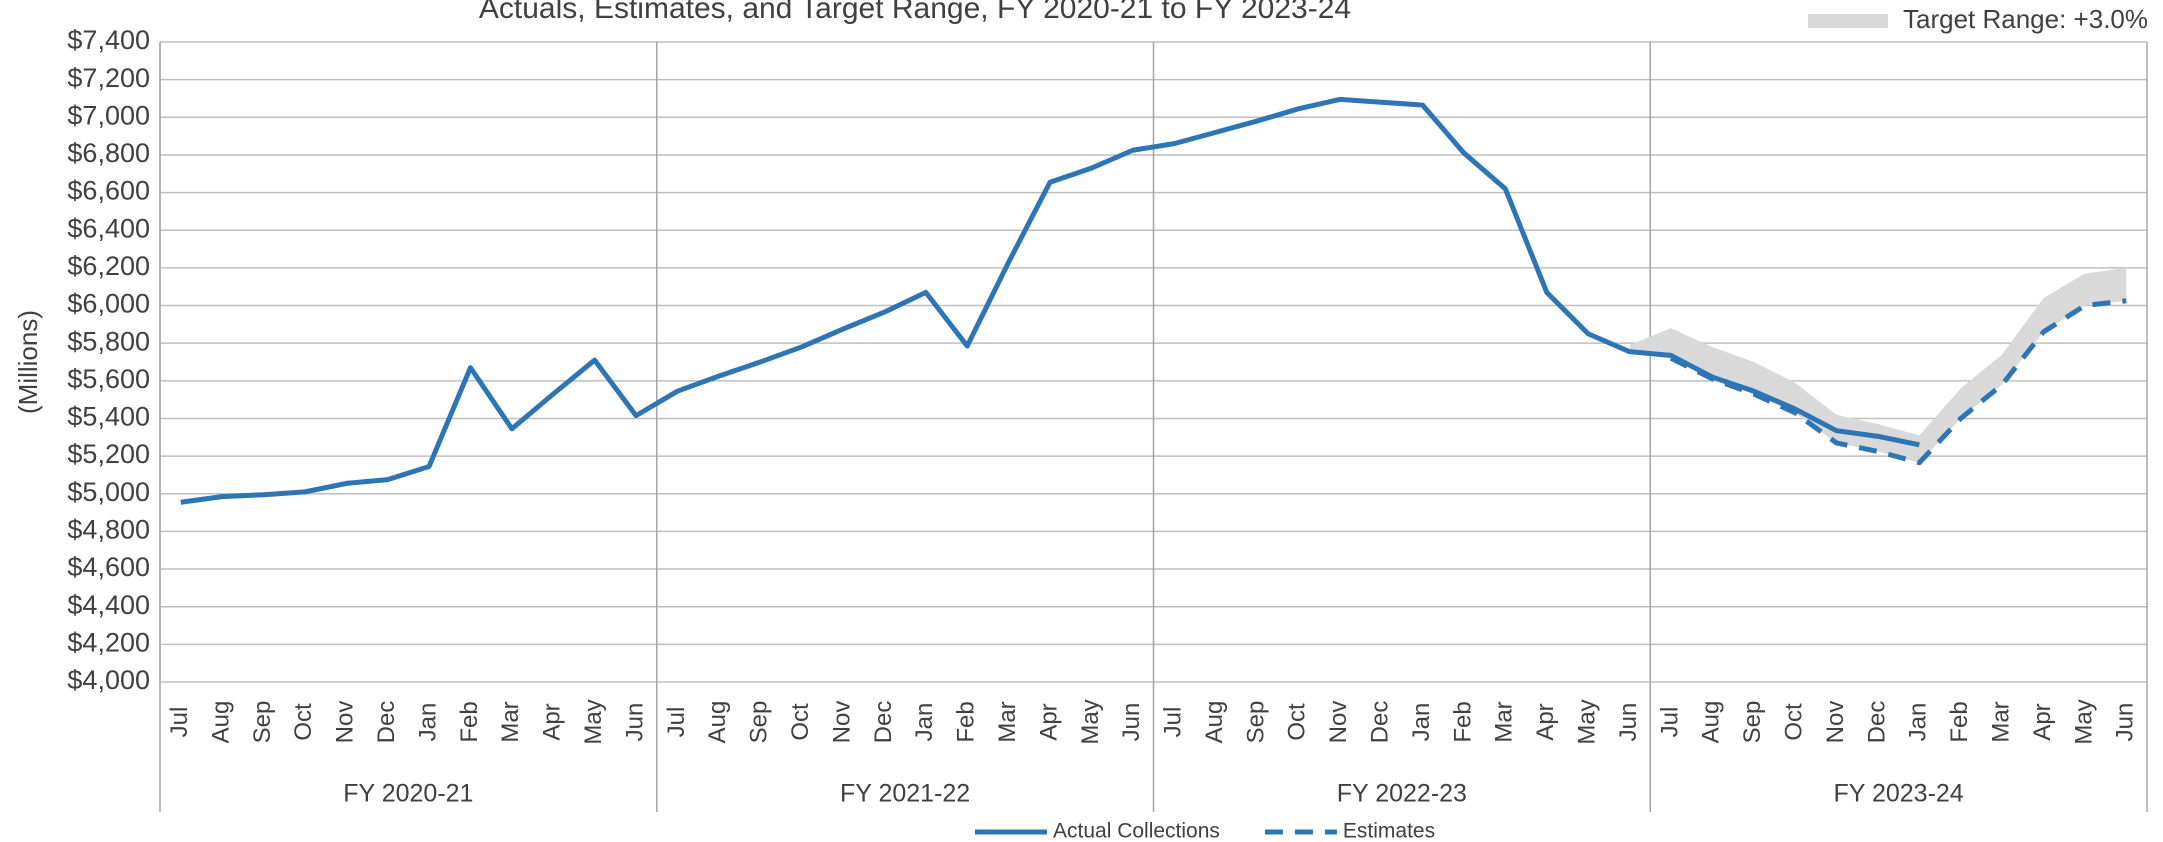  Describe the element at coordinates (108, 417) in the screenshot. I see `y-tick-label: $5,400` at that location.